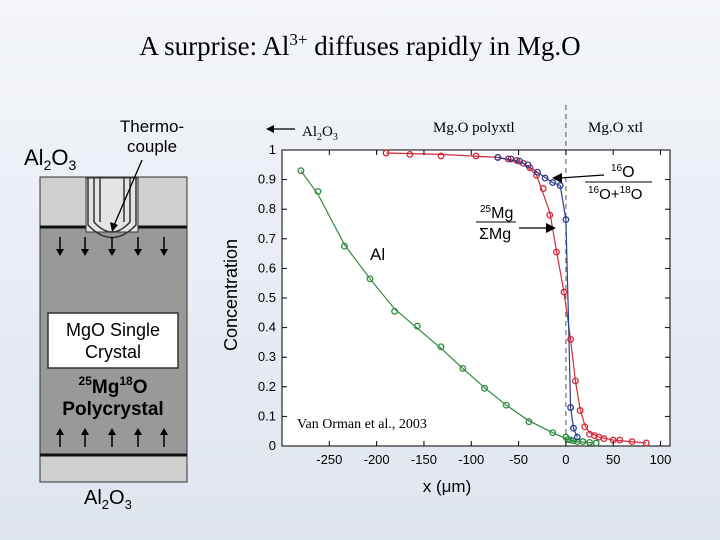 The width and height of the screenshot is (720, 540). Describe the element at coordinates (444, 46) in the screenshot. I see `title-text-rest: diffuses rapidly in Mg.O` at that location.